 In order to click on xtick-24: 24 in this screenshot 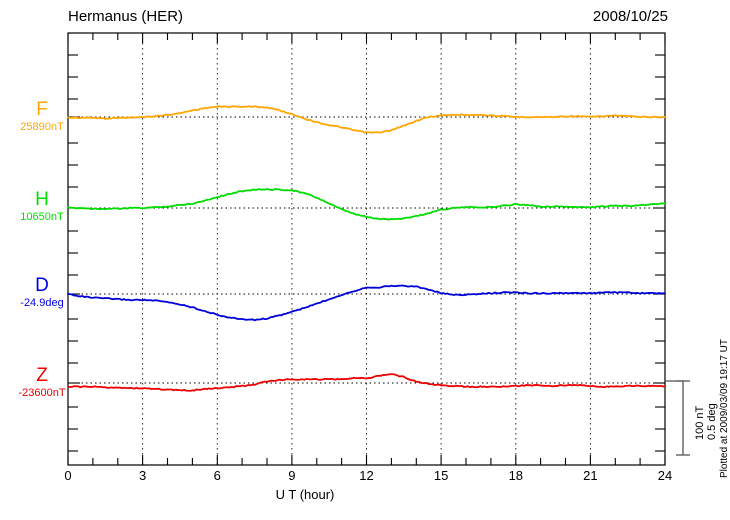, I will do `click(665, 475)`.